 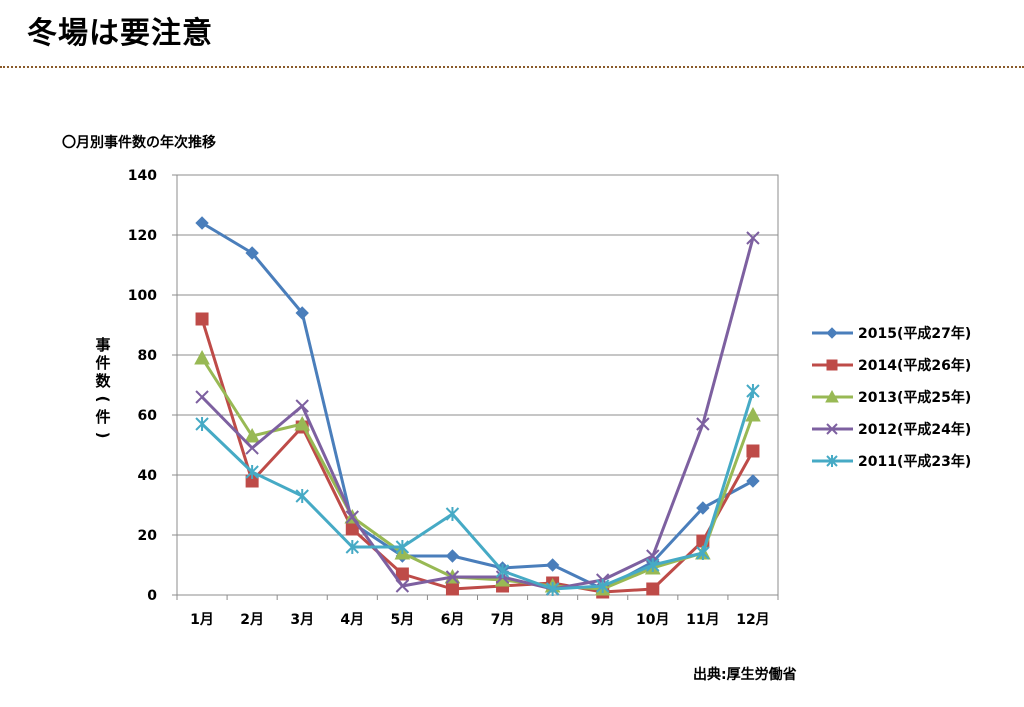 I want to click on x-tick-label: 1月, so click(x=202, y=620).